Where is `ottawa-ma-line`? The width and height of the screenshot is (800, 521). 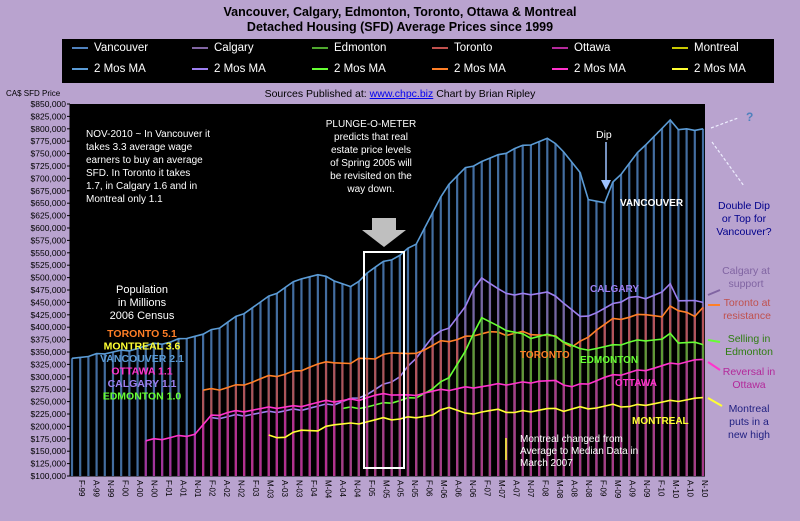 ottawa-ma-line is located at coordinates (424, 400).